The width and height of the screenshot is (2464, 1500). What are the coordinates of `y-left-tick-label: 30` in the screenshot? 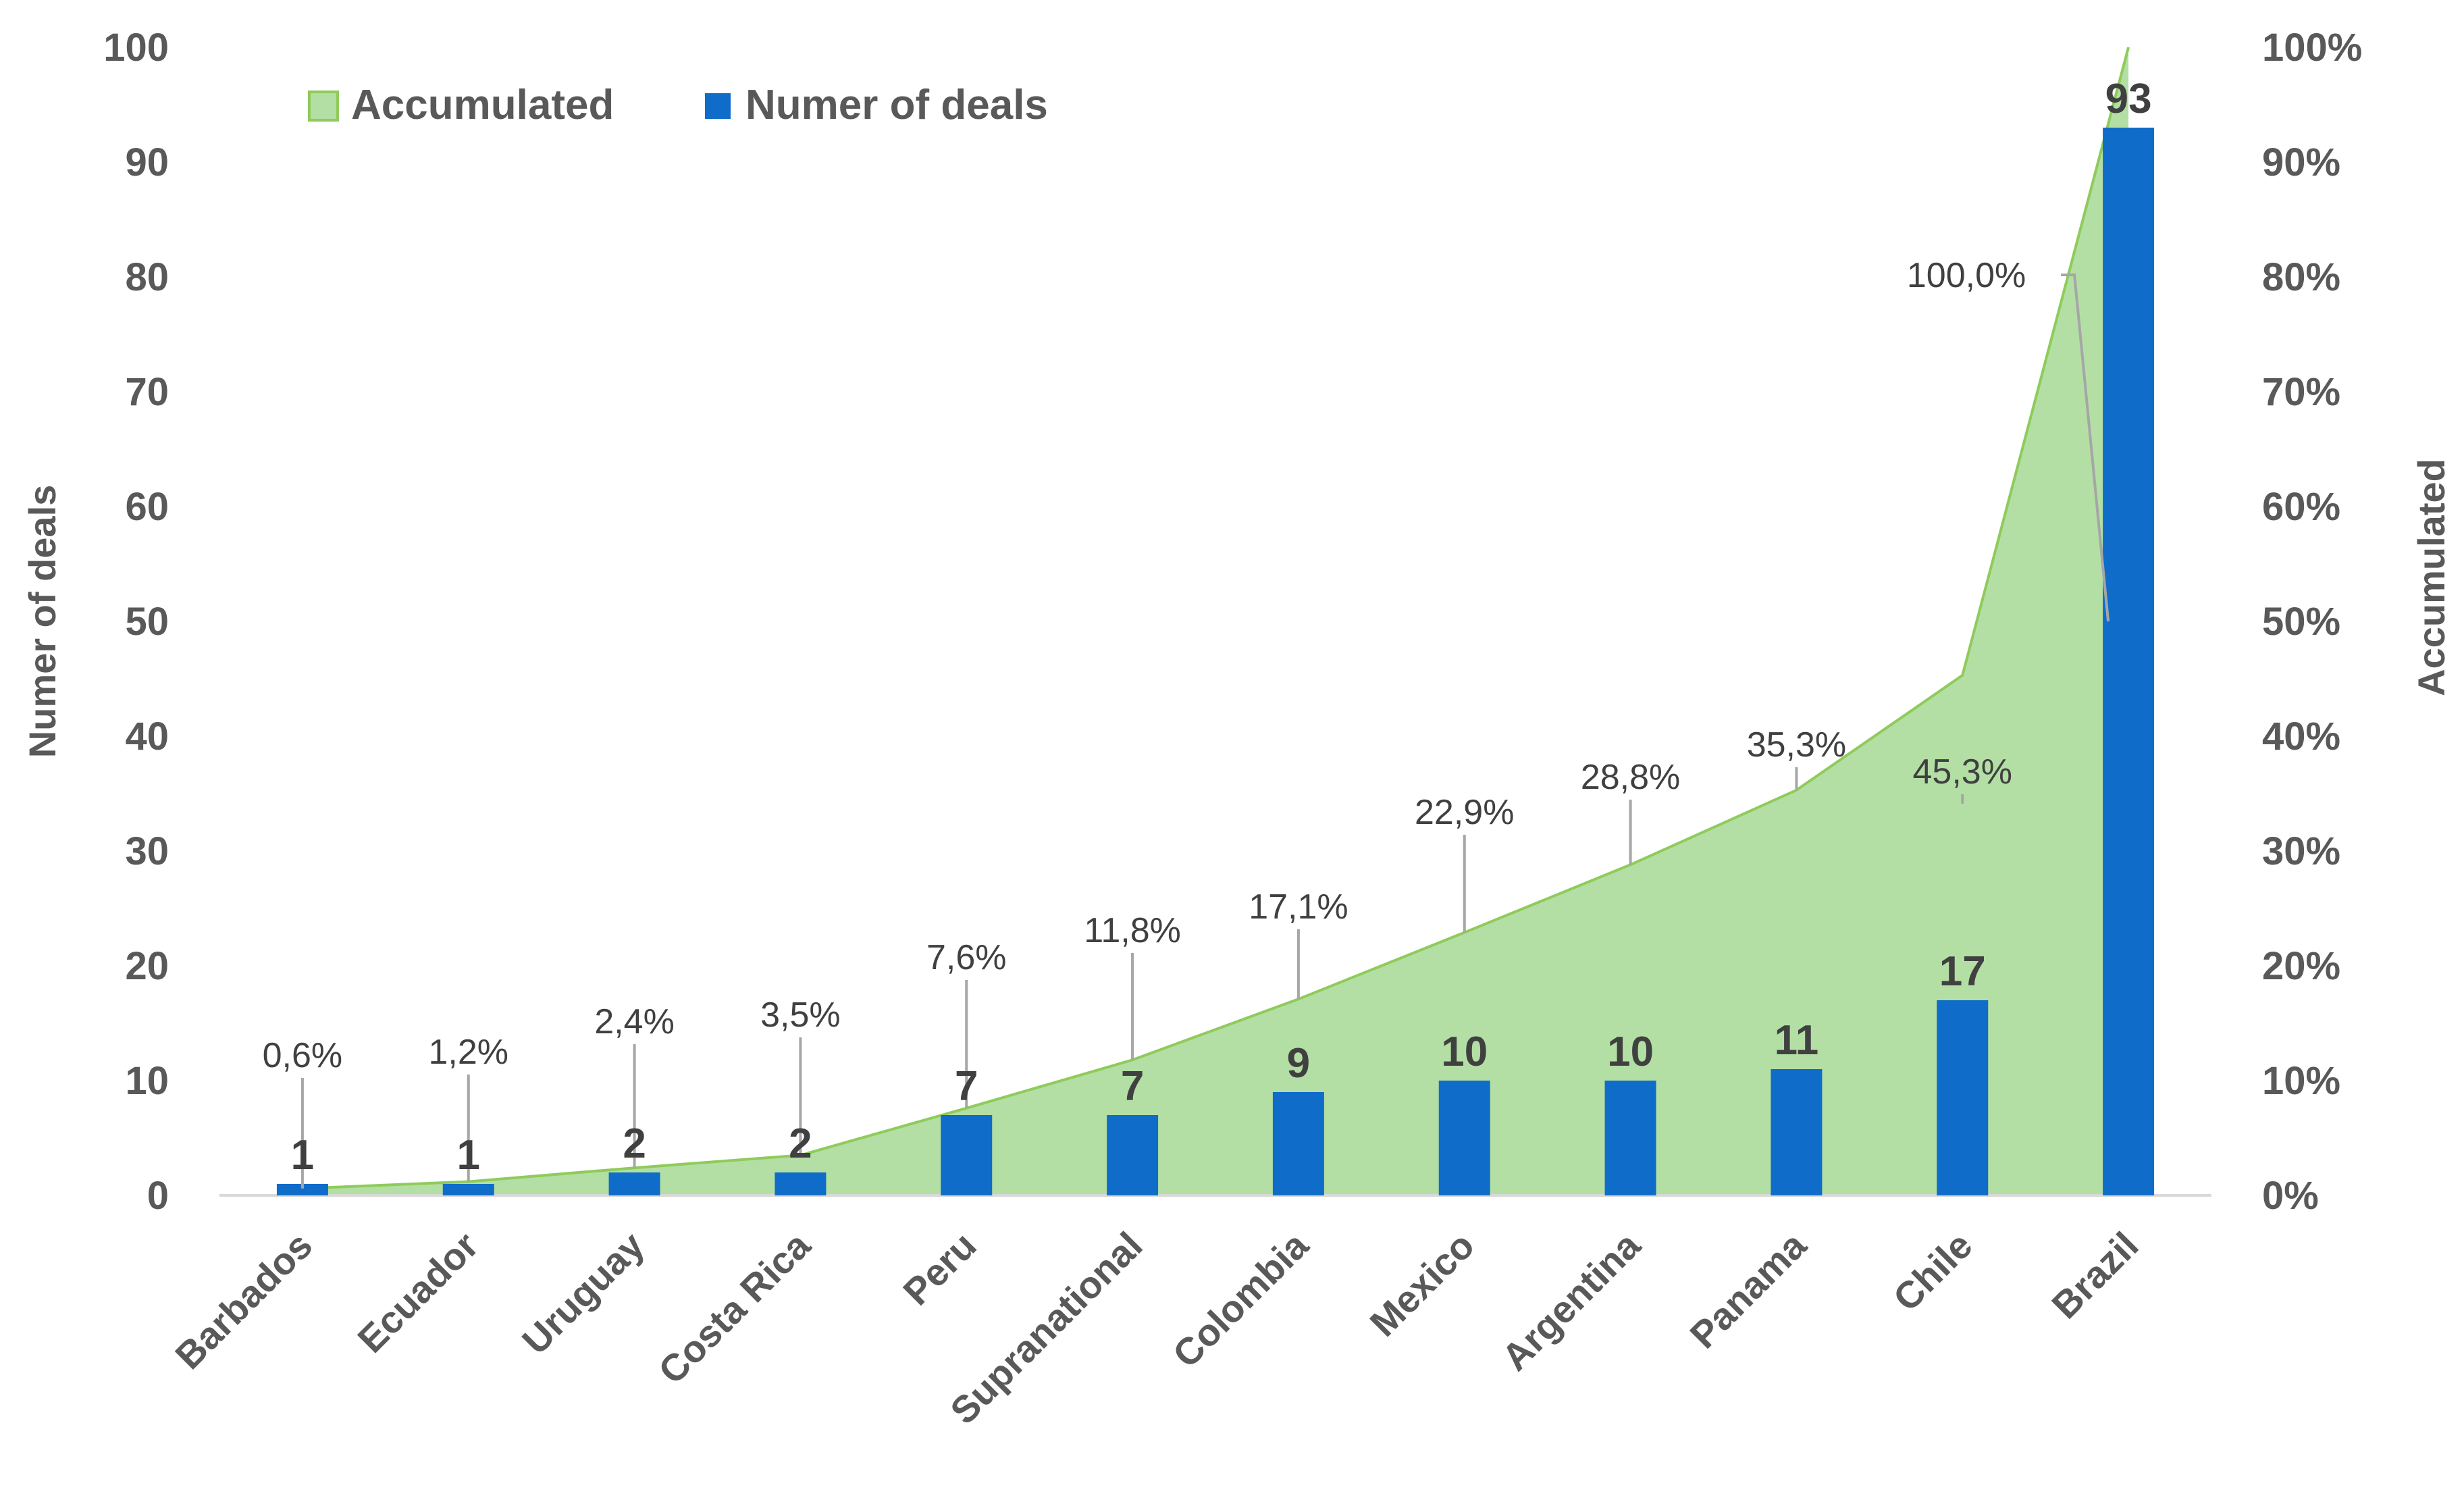 It's located at (147, 851).